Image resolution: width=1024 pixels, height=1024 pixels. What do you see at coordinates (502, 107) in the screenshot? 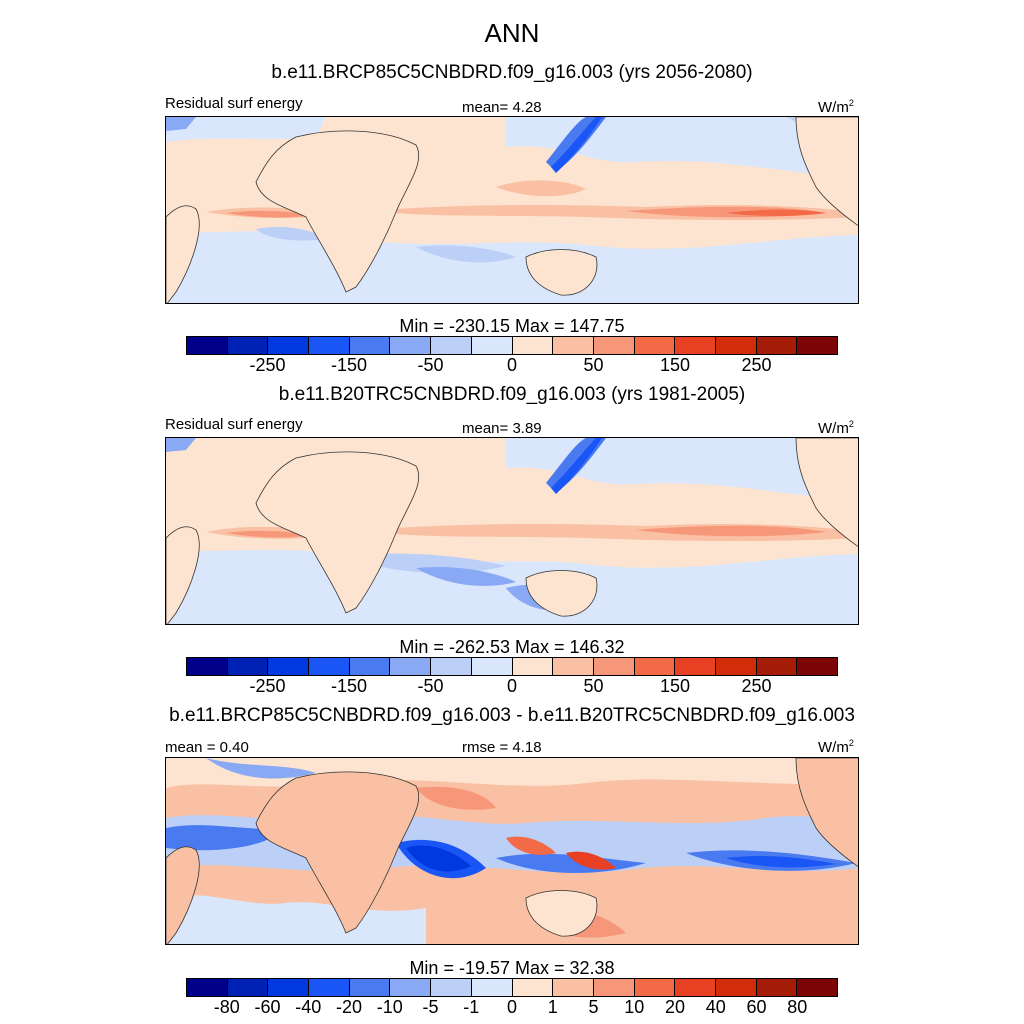
I see `panel1-mean-label: mean= 4.28` at bounding box center [502, 107].